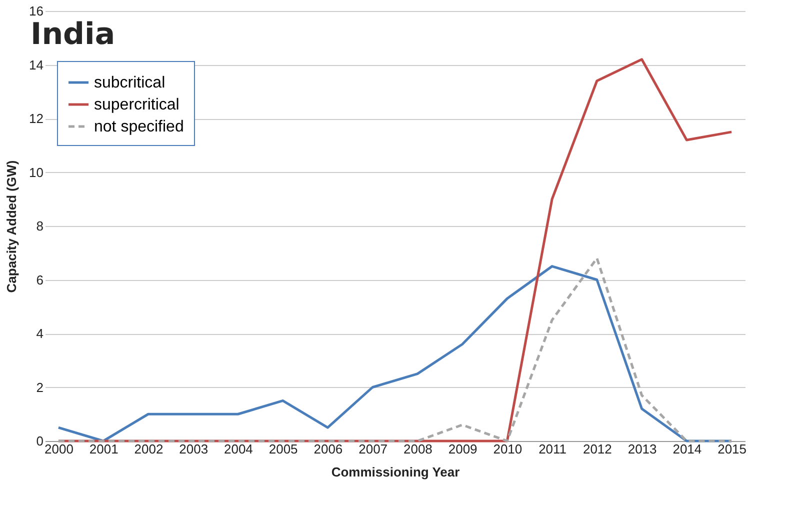 Image resolution: width=809 pixels, height=525 pixels. I want to click on x-tick-label: 2000, so click(59, 449).